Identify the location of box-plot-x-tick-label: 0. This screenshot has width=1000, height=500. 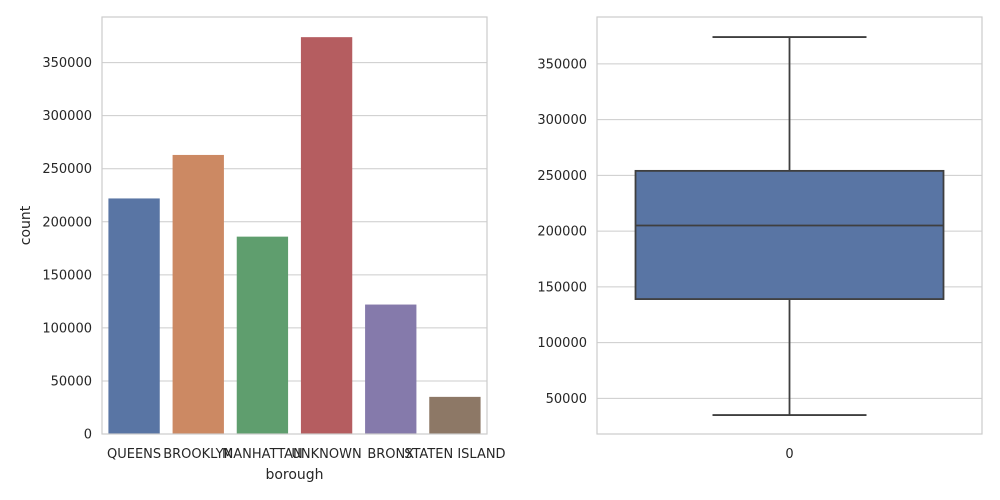
(789, 454).